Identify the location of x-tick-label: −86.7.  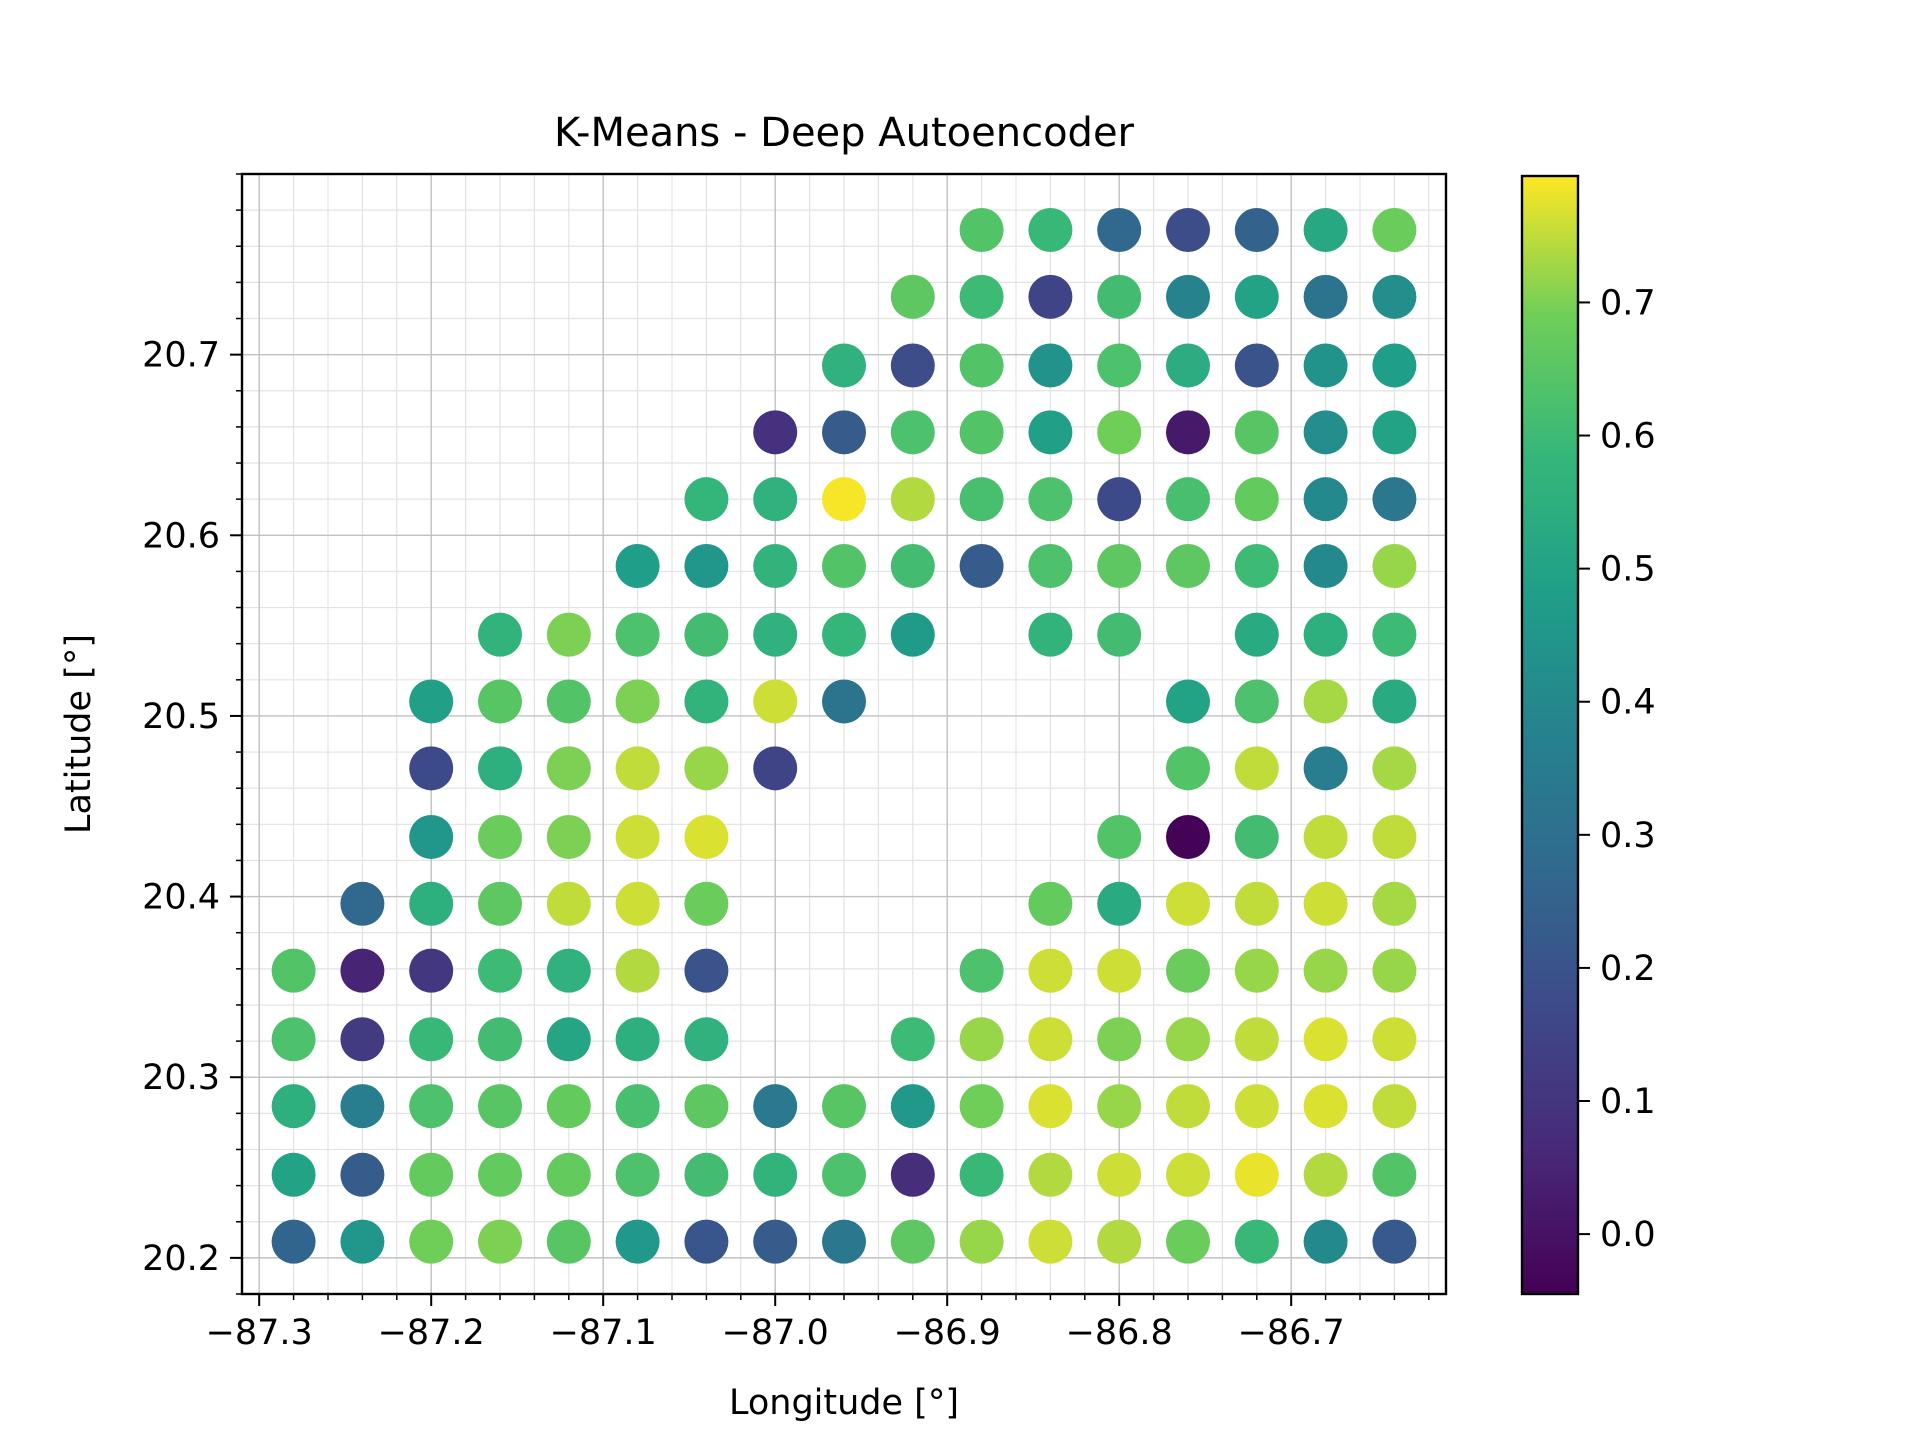
(1291, 1333).